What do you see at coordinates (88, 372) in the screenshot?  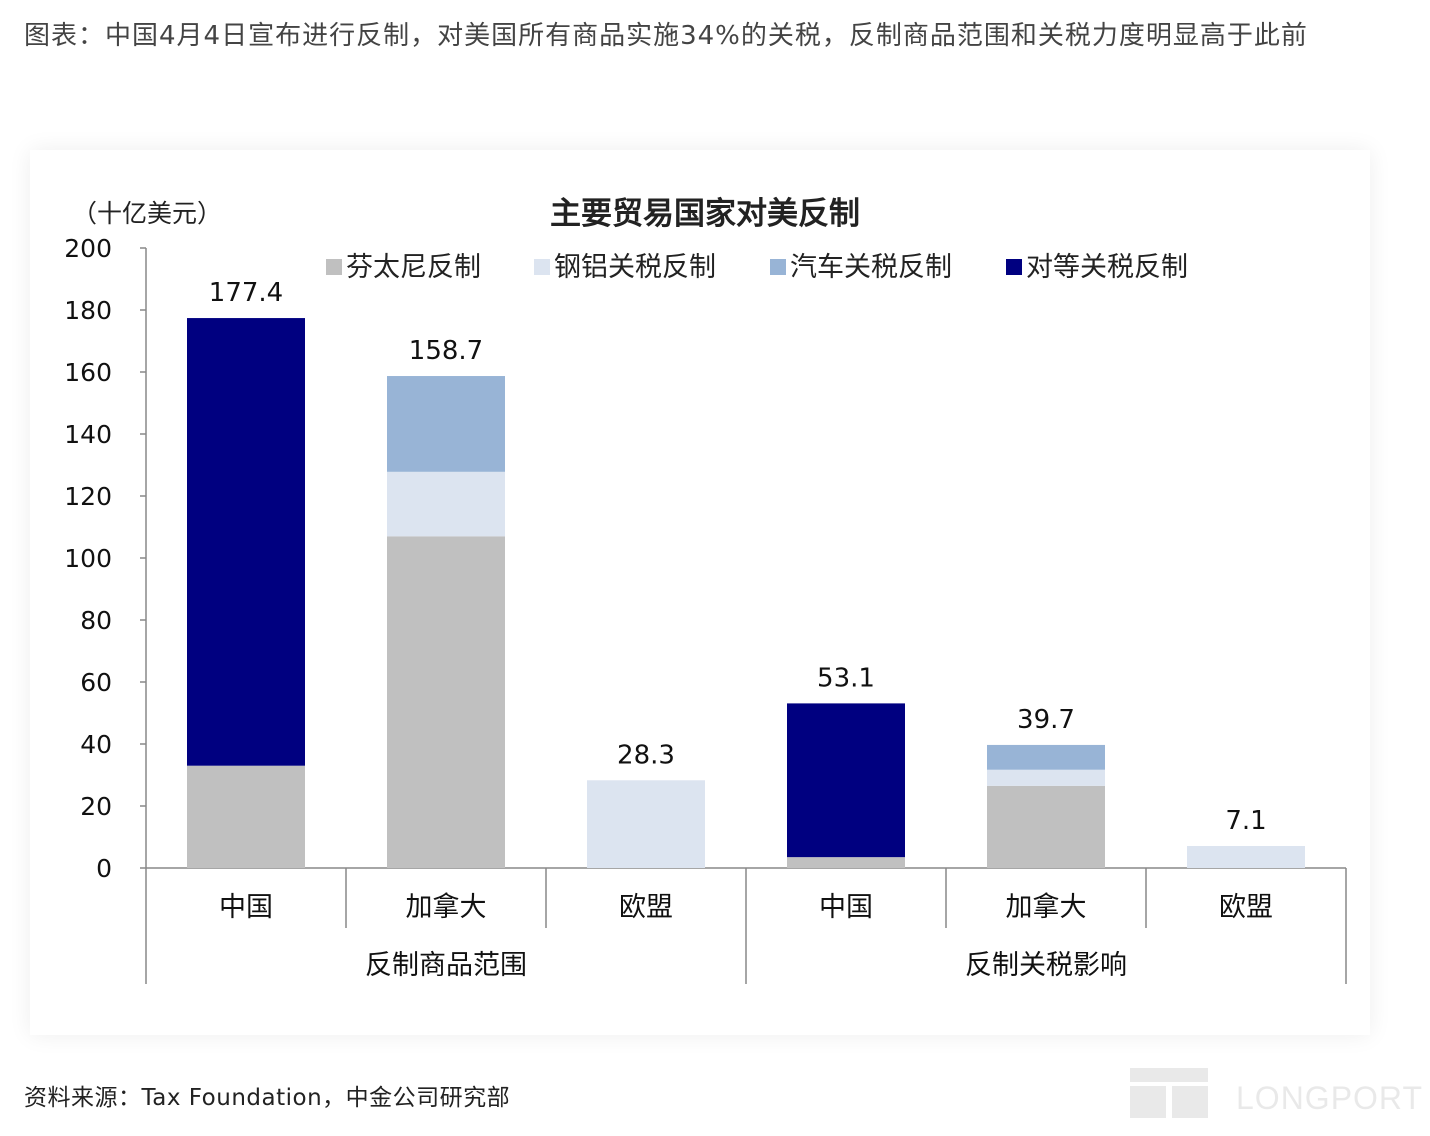 I see `y-tick-label: 160` at bounding box center [88, 372].